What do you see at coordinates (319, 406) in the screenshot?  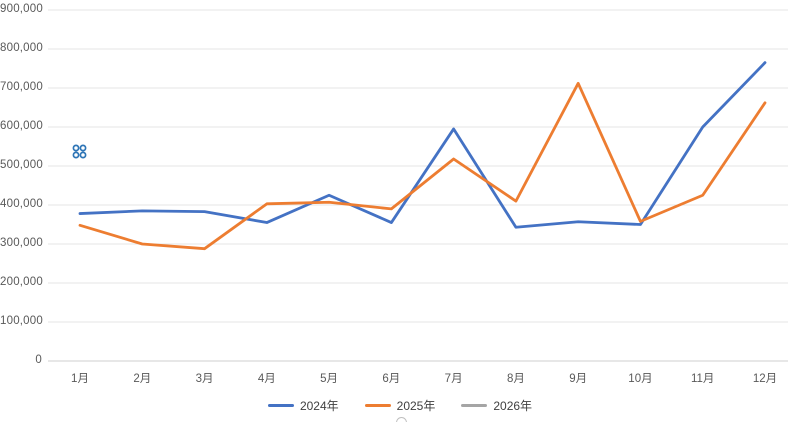 I see `legend-label-2024: 2024年` at bounding box center [319, 406].